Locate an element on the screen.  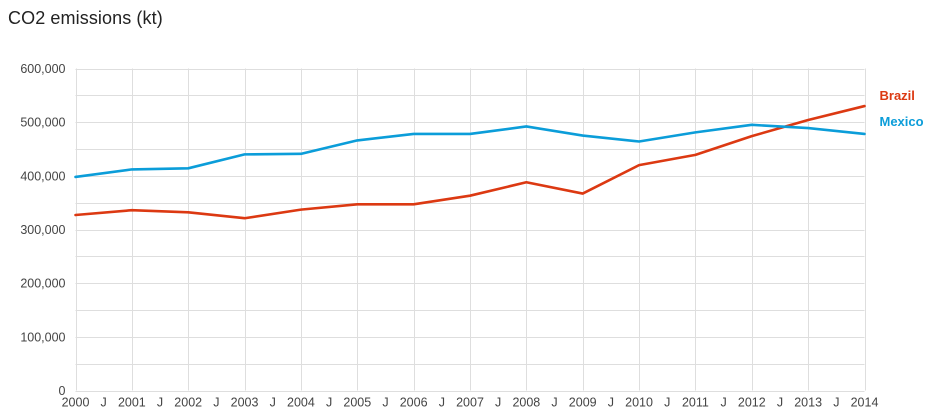
y-axis-tick-label: 200,000 is located at coordinates (42, 284).